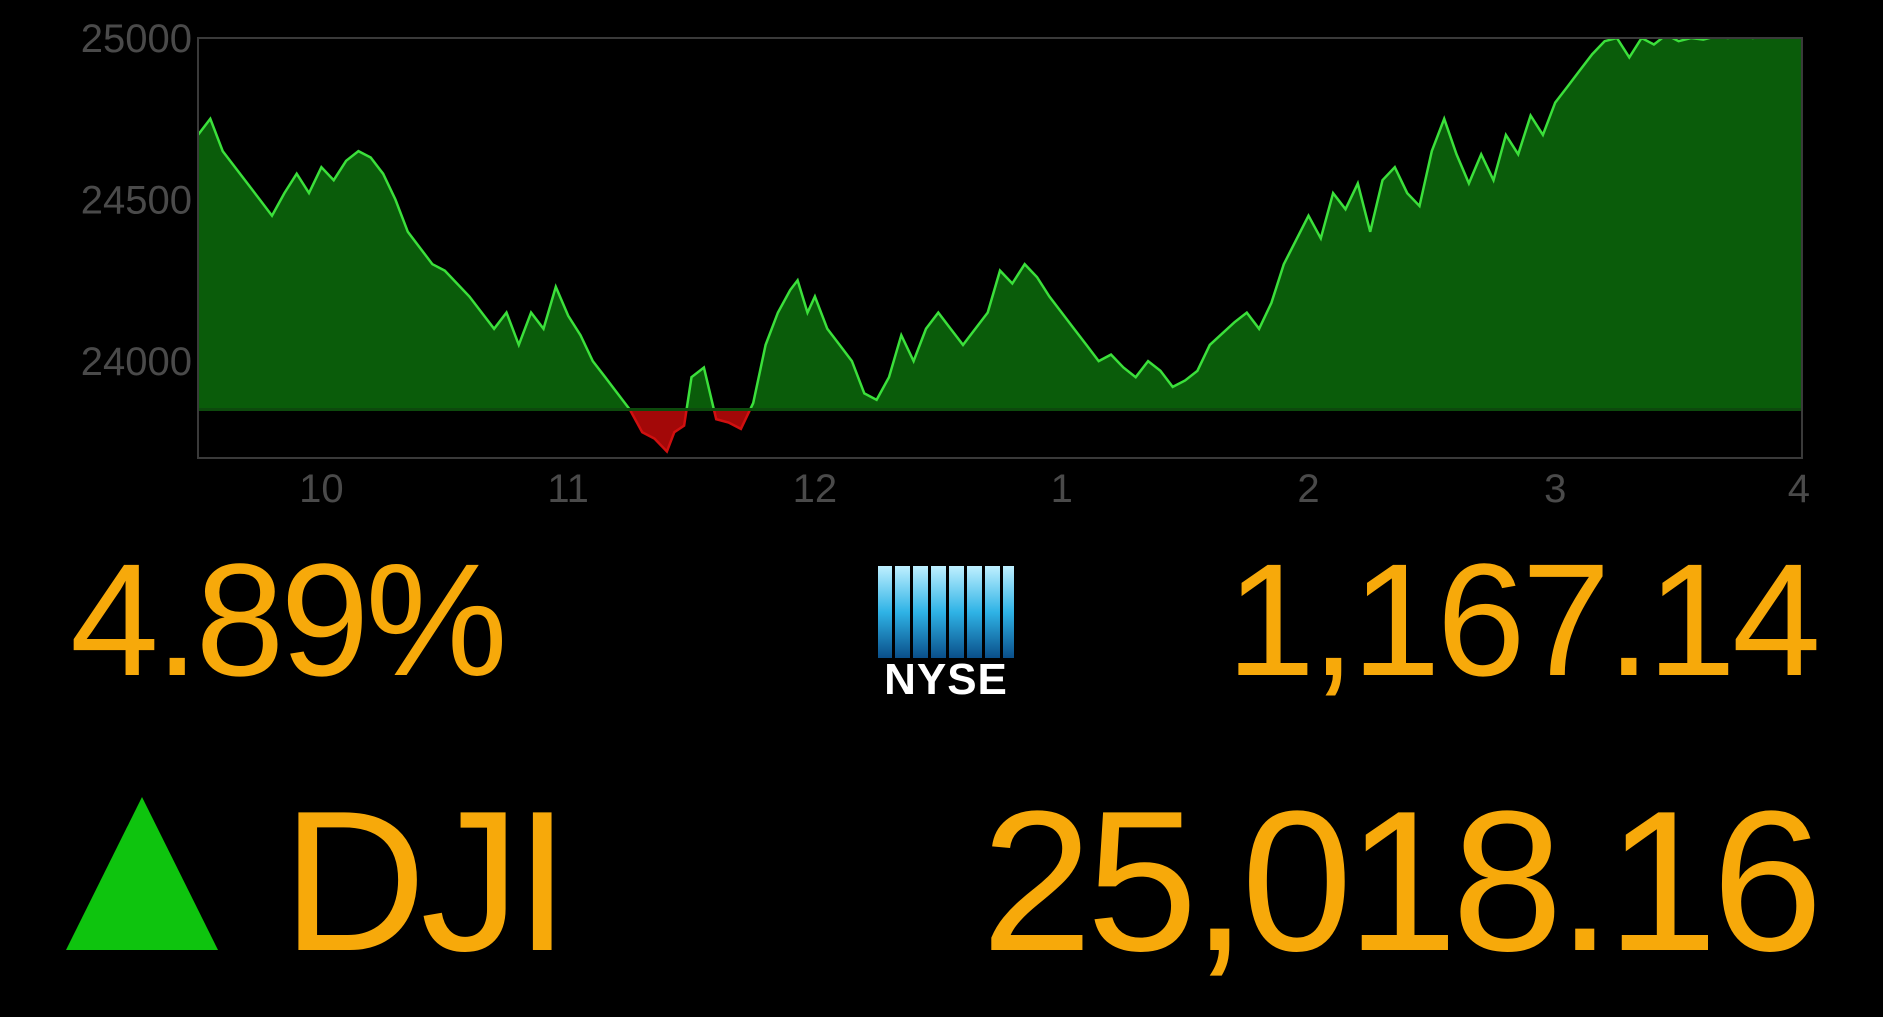  I want to click on x-tick-label: 10, so click(321, 489).